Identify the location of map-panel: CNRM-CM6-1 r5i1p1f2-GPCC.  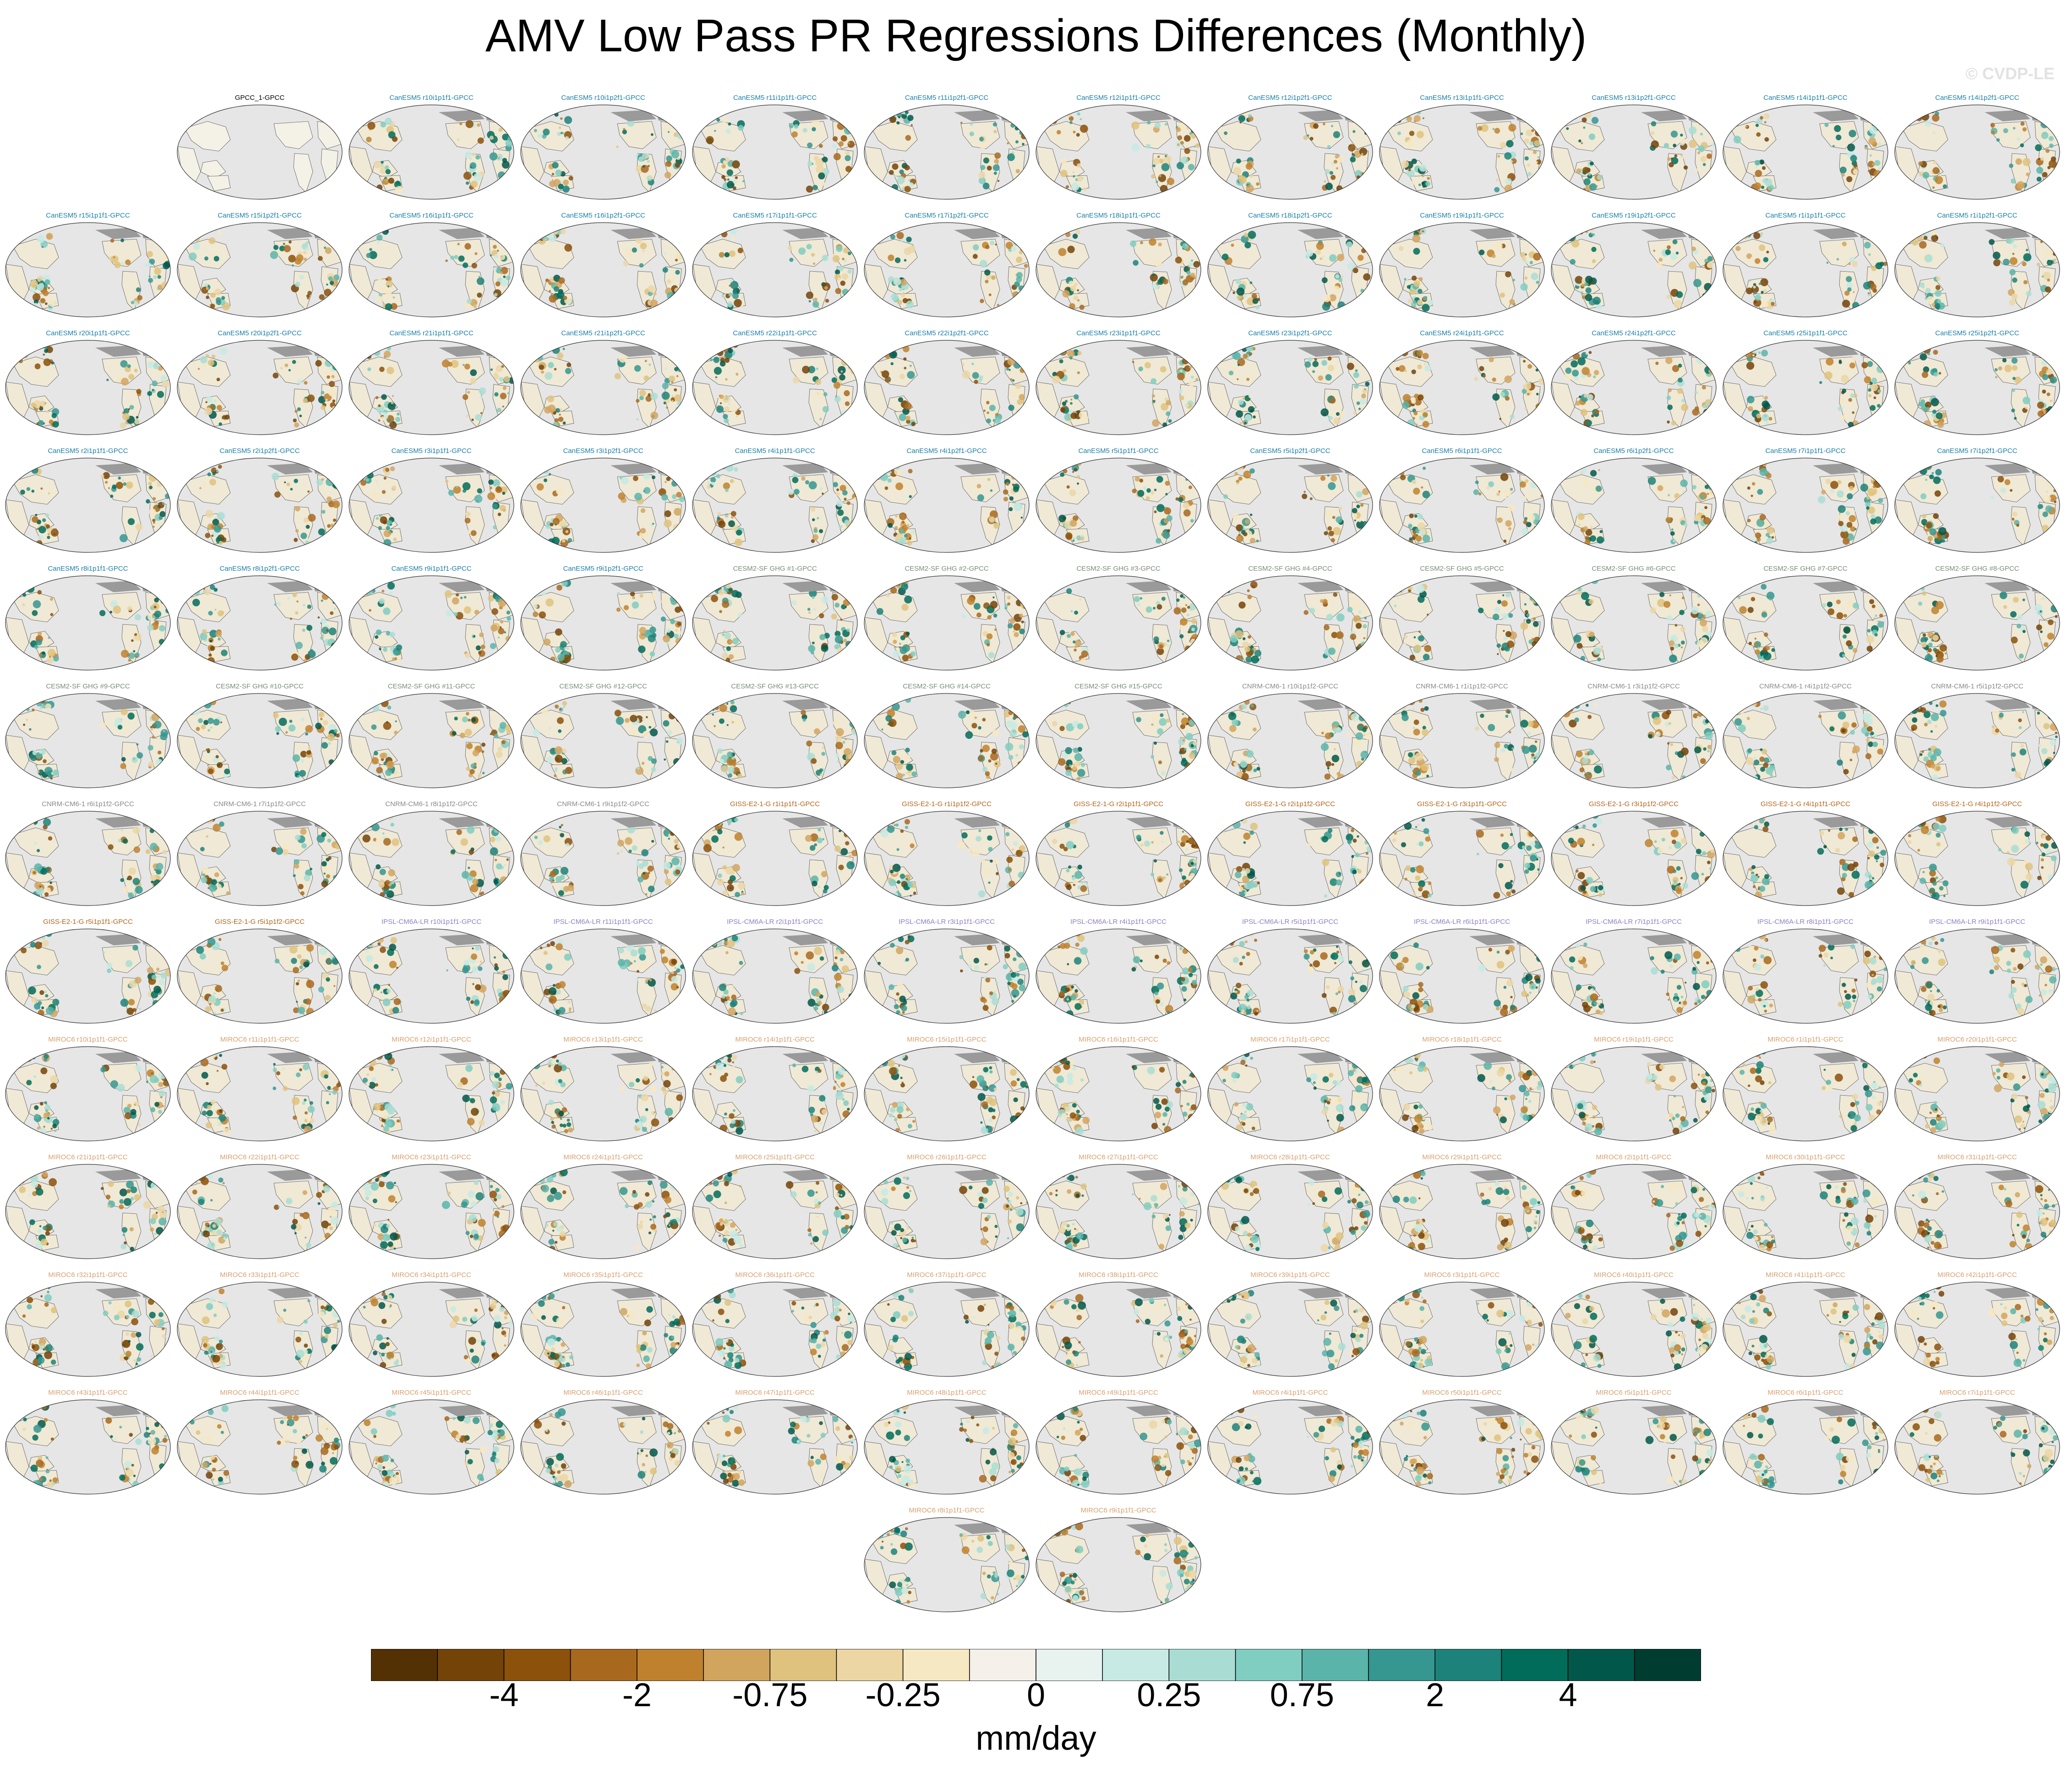
(1977, 736).